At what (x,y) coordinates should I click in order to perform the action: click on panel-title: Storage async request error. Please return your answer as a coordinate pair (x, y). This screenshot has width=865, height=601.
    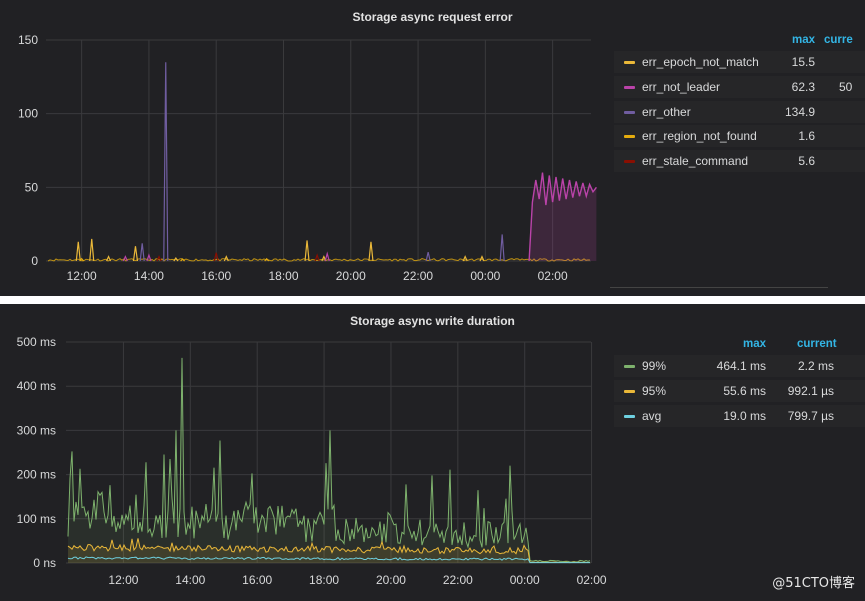
    Looking at the image, I should click on (432, 17).